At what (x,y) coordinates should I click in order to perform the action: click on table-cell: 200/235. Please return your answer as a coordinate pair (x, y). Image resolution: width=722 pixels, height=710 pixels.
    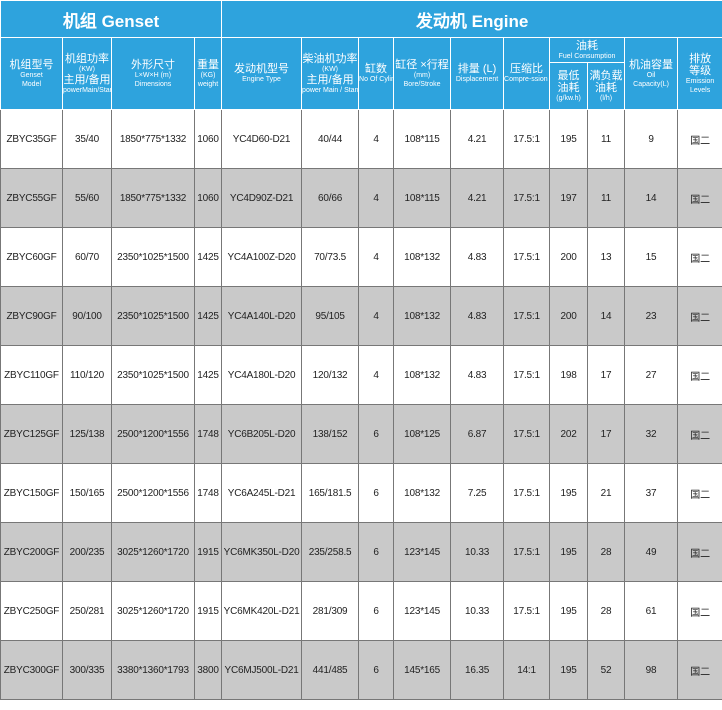
    Looking at the image, I should click on (87, 552).